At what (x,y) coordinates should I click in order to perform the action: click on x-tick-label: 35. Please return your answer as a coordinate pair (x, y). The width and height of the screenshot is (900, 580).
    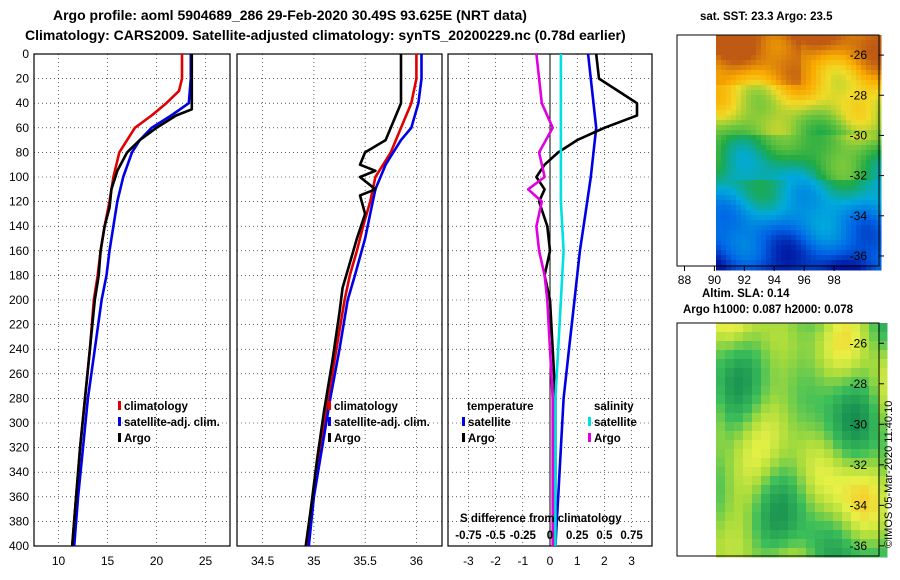
    Looking at the image, I should click on (314, 561).